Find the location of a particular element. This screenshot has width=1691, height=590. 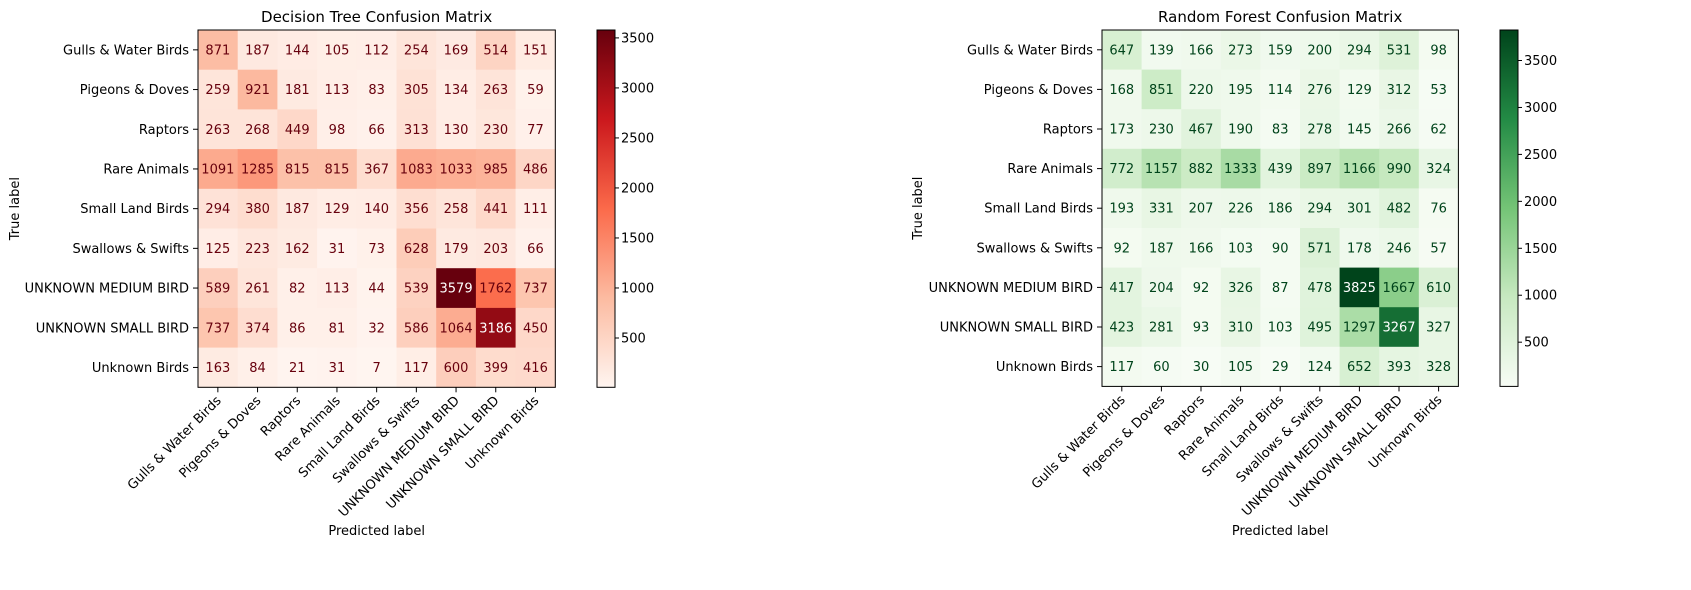

cell-value-label: 169 is located at coordinates (456, 50).